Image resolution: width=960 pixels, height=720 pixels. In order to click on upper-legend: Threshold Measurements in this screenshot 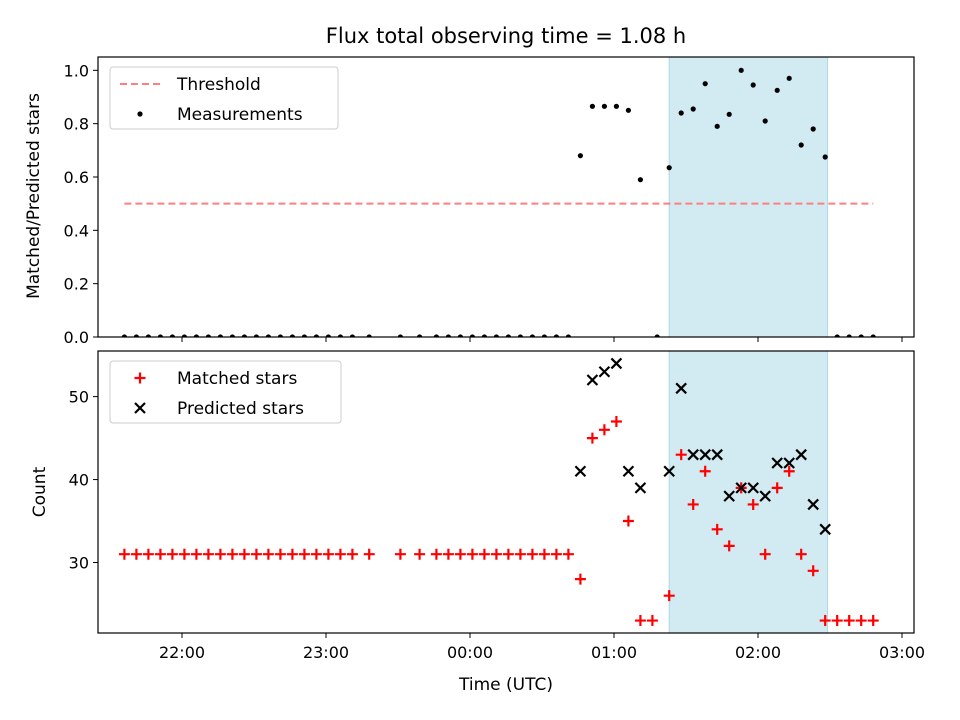, I will do `click(224, 98)`.